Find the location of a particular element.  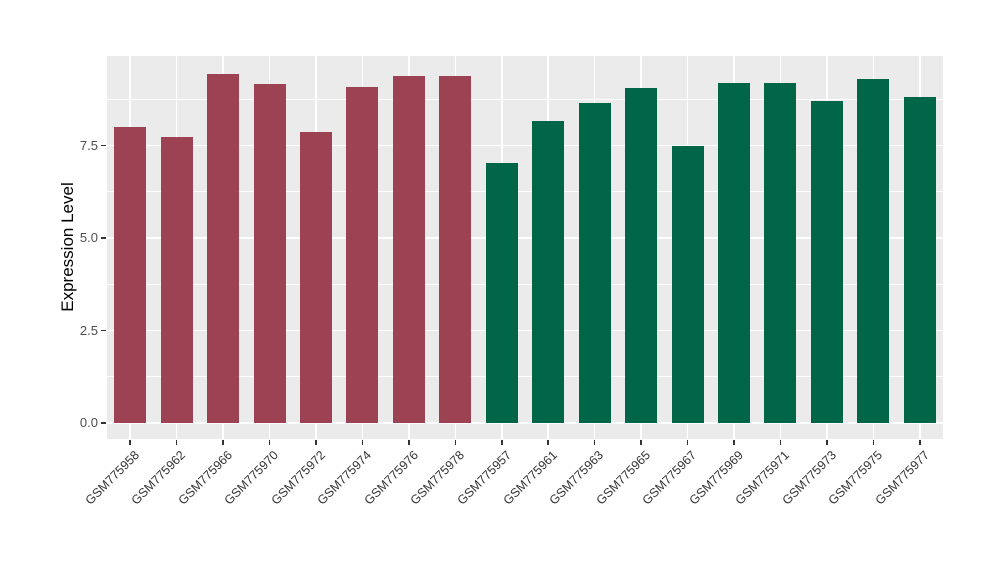

bar-GSM775976 is located at coordinates (408, 249).